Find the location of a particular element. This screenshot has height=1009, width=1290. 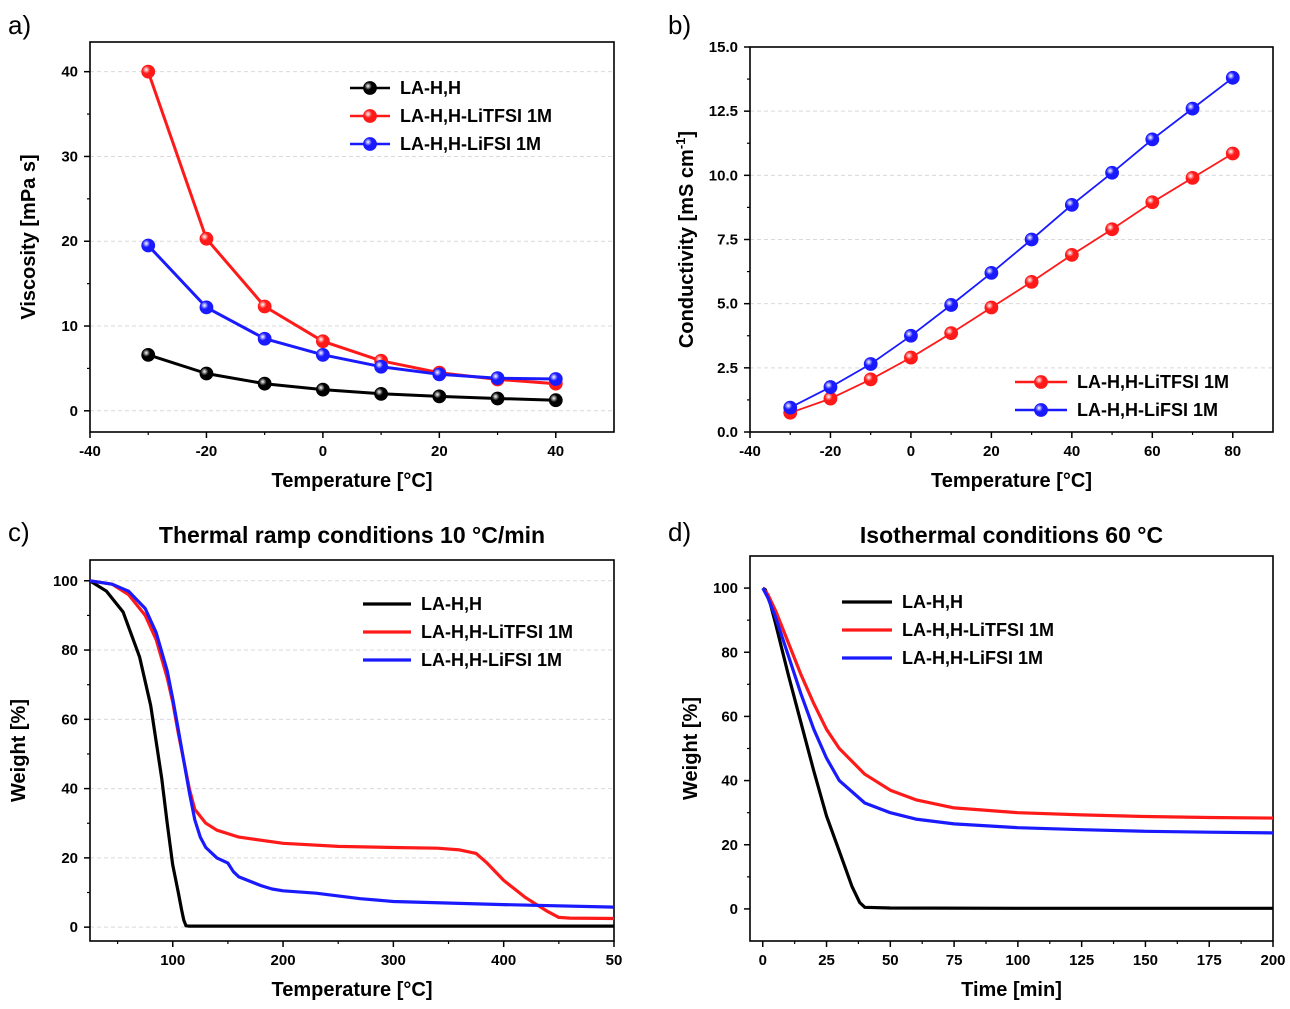

x-tick-label: 150 is located at coordinates (1145, 960).